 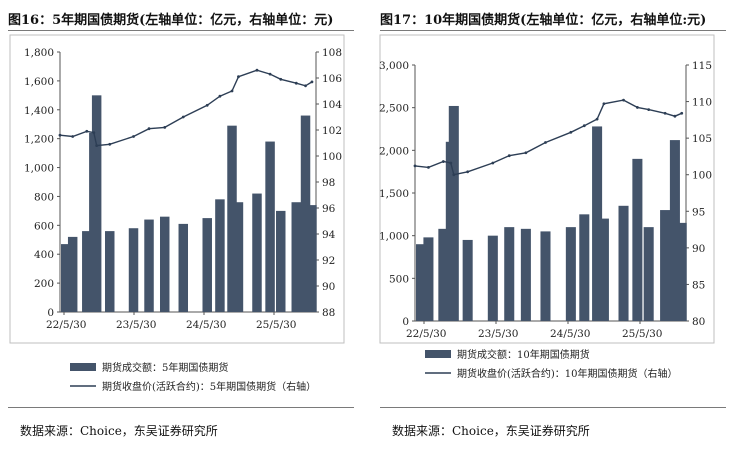 I want to click on left-tick-label: 1,800, so click(x=39, y=53).